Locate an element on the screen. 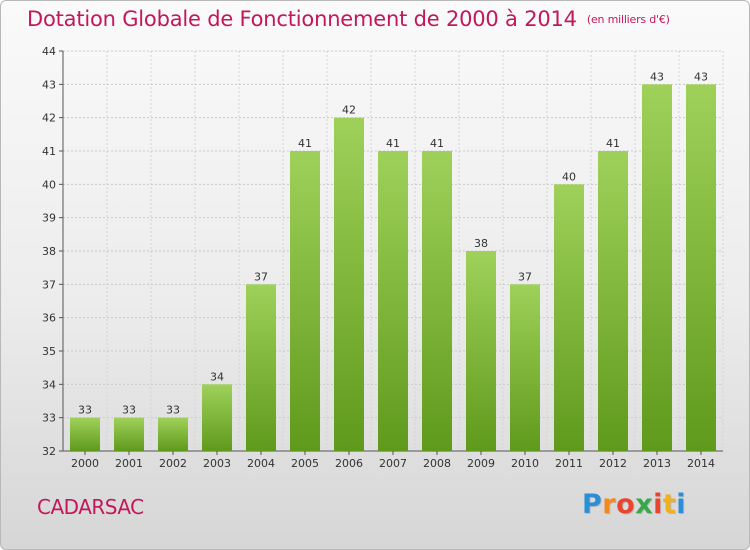  y-tick-label: 42 is located at coordinates (49, 118).